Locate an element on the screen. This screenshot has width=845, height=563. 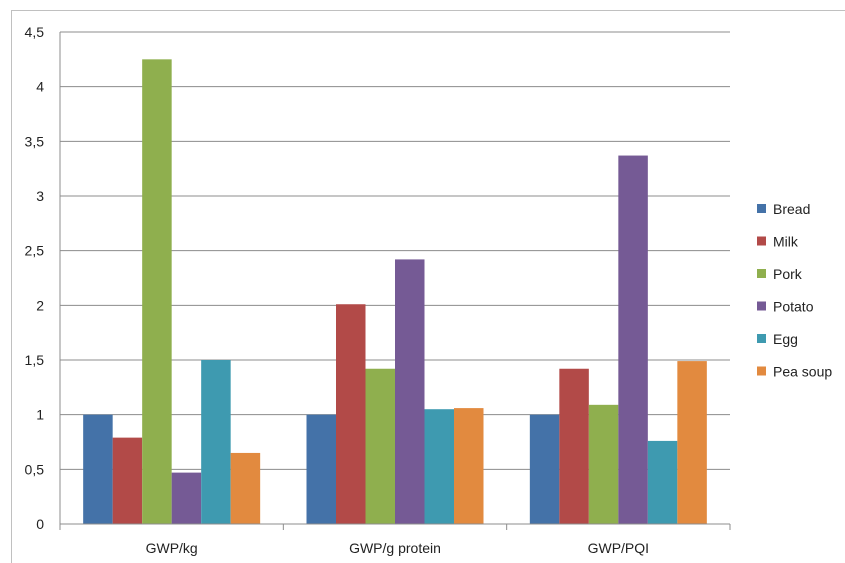
y-tick-labels: 0 0,5 1 1,5 2 2,5 3 3,5 4 4,5 is located at coordinates (35, 278).